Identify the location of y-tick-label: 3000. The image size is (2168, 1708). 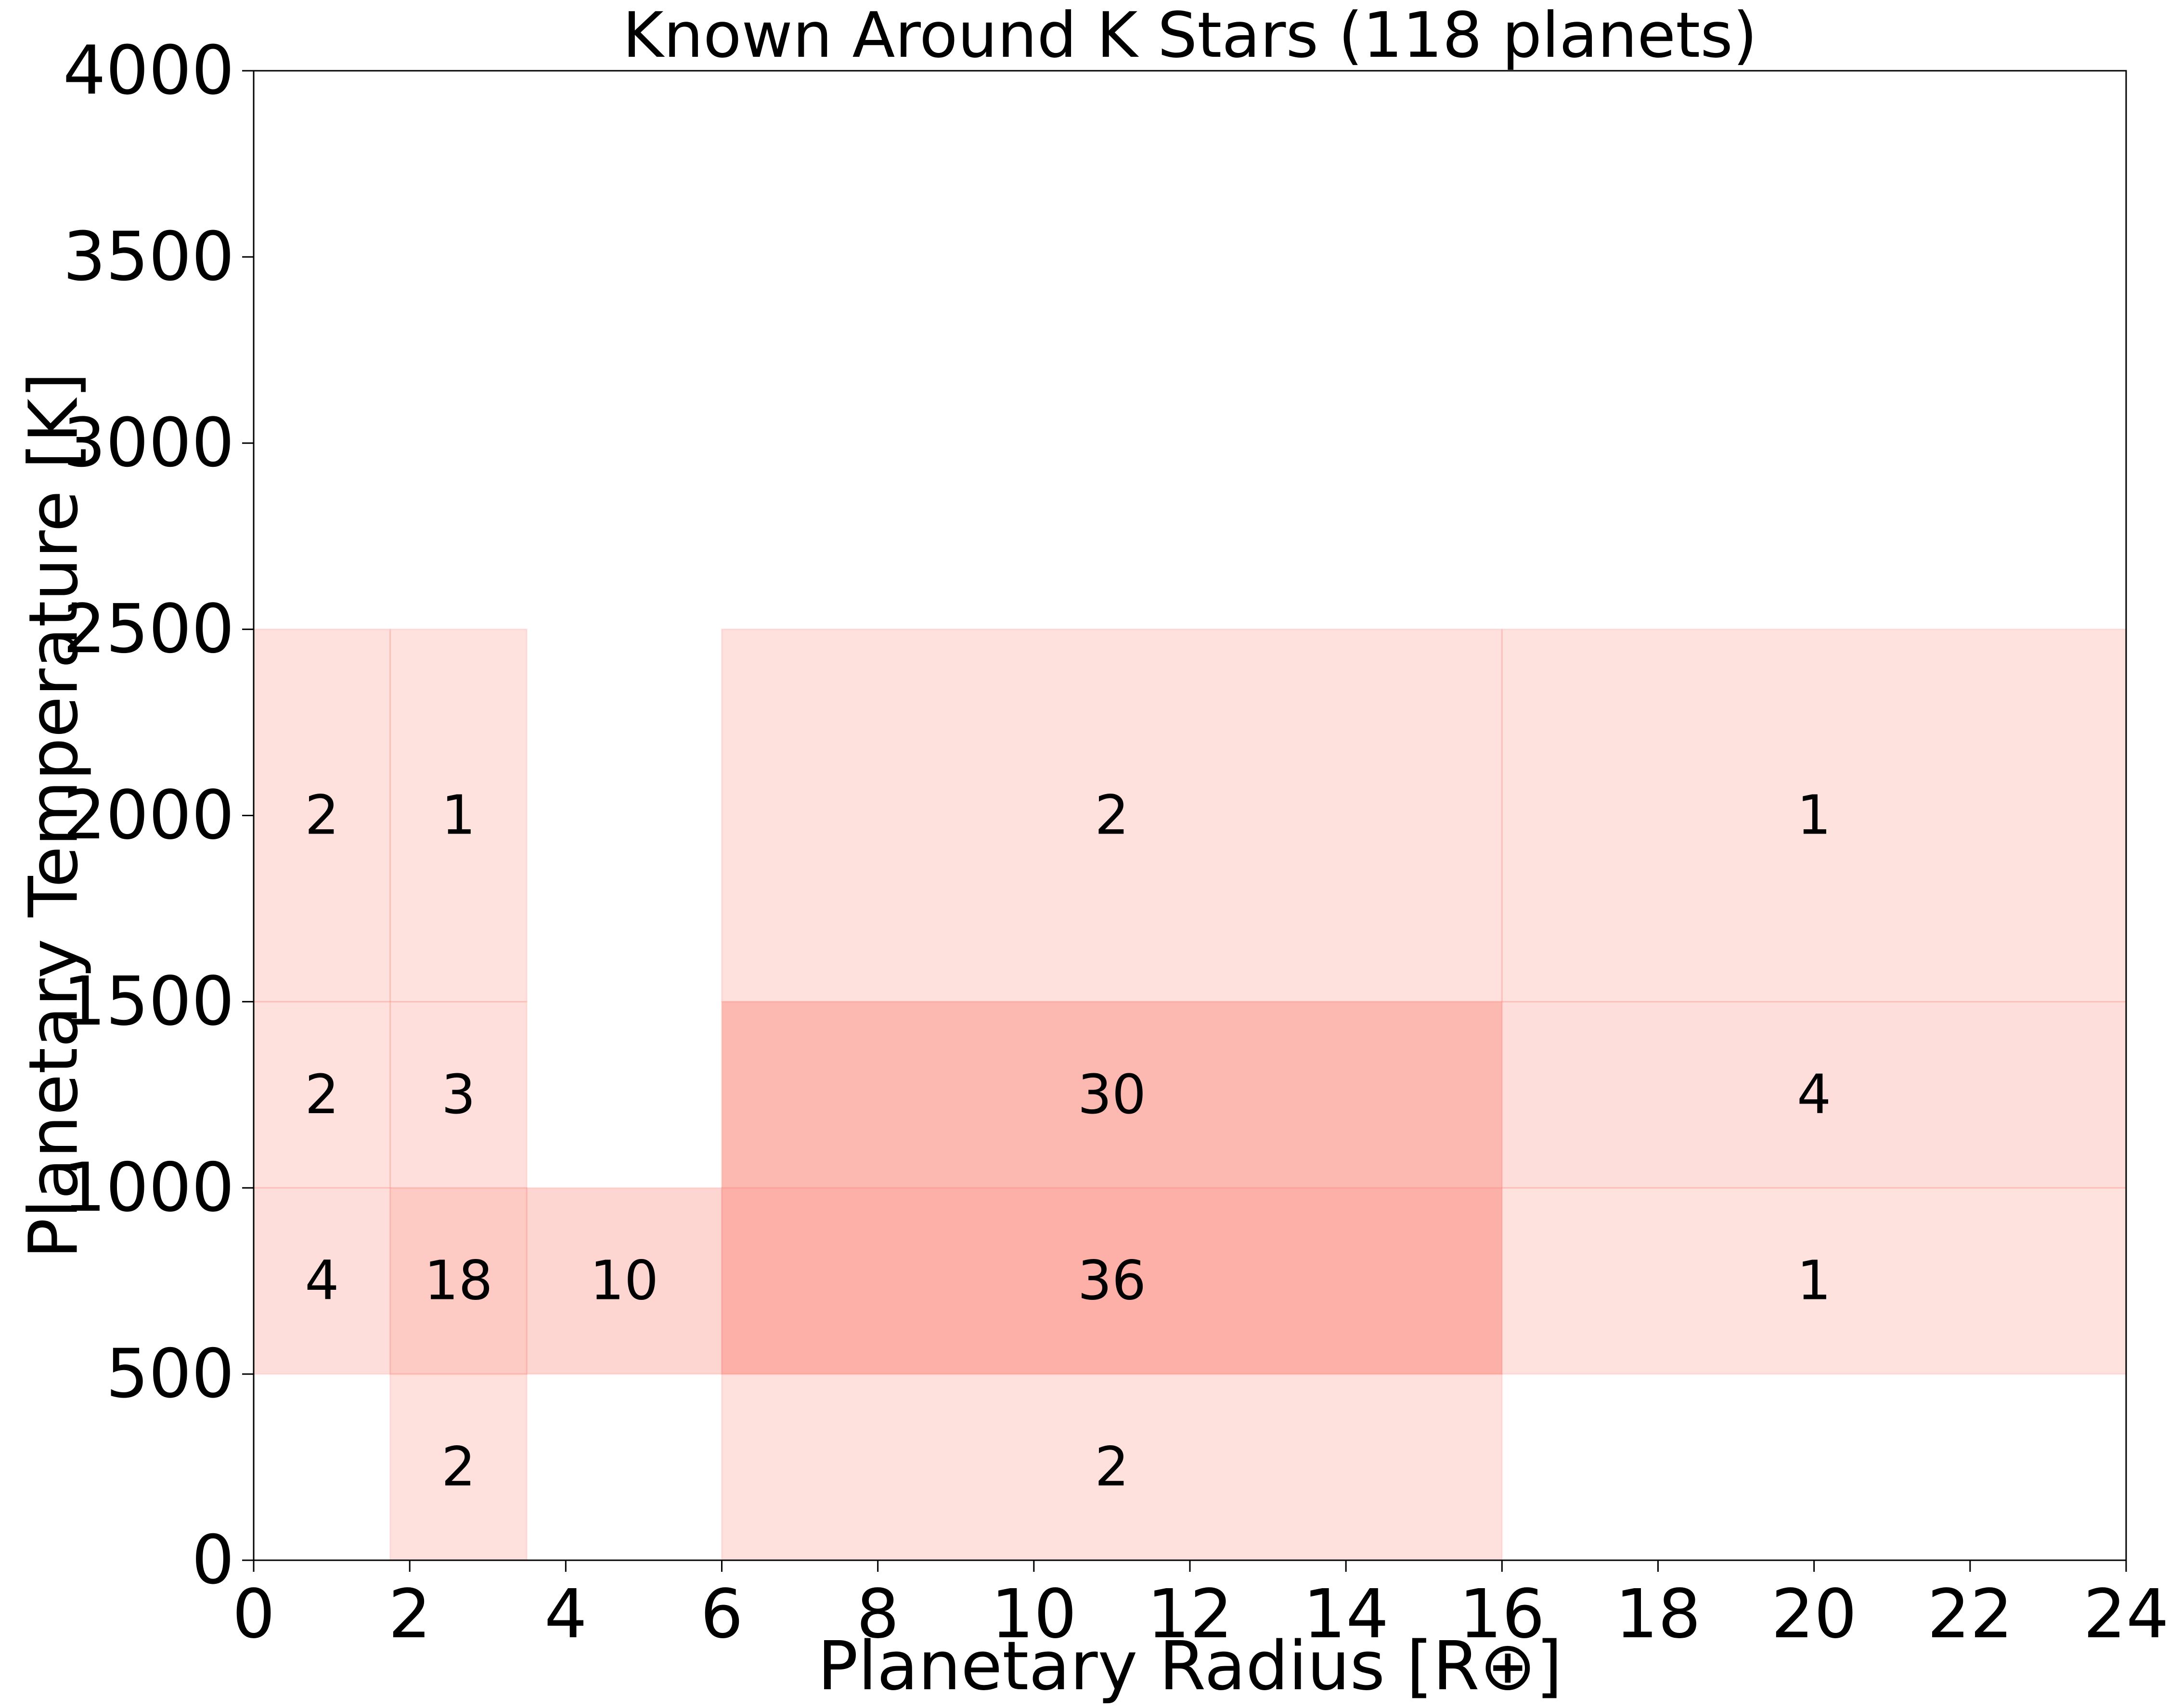
(148, 443).